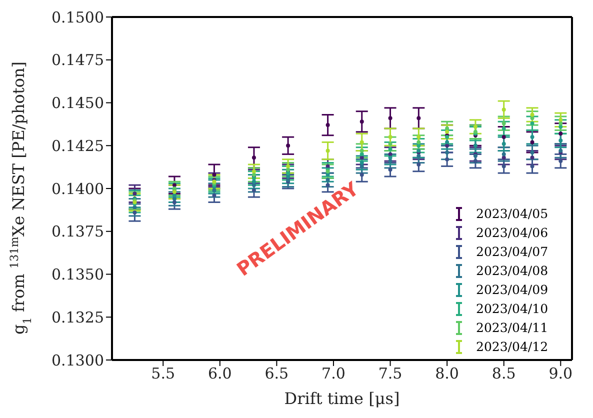  What do you see at coordinates (78, 317) in the screenshot?
I see `y-tick-label: 0.1325` at bounding box center [78, 317].